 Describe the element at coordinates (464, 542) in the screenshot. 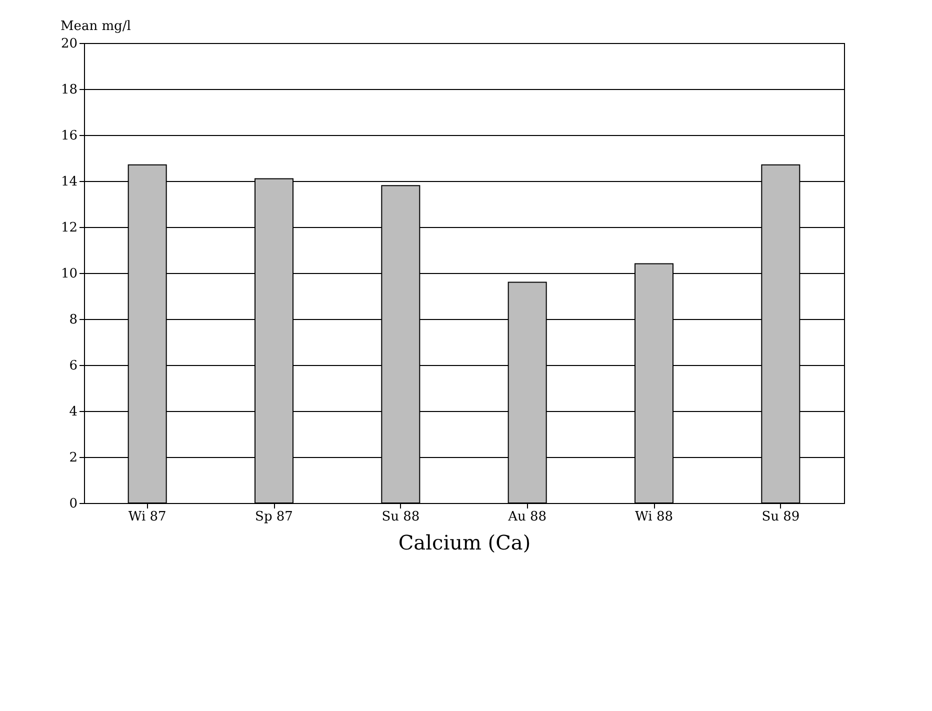

I see `x-axis-title: Calcium (Ca)` at that location.